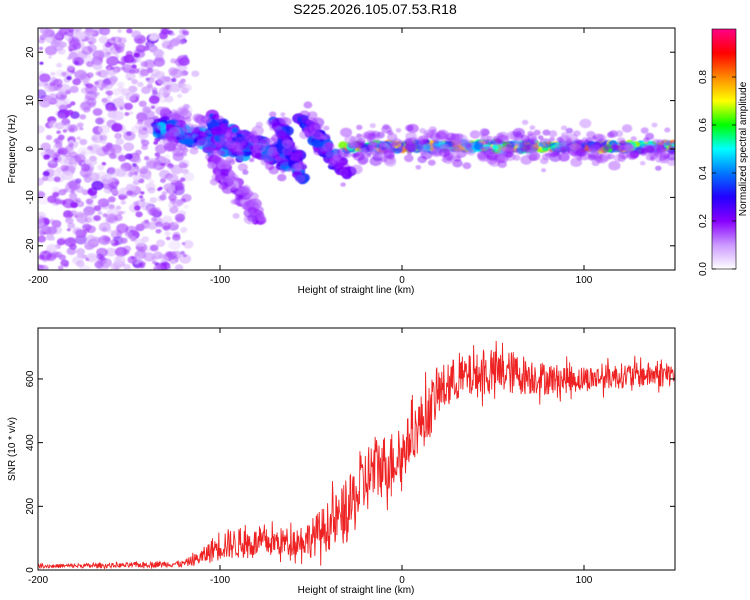 The height and width of the screenshot is (600, 750). Describe the element at coordinates (220, 280) in the screenshot. I see `spectrogram-x-tick-label: -100` at that location.